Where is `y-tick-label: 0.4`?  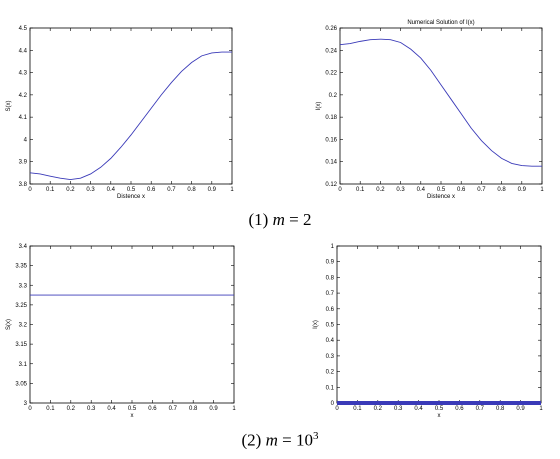 y-tick-label: 0.4 is located at coordinates (330, 341).